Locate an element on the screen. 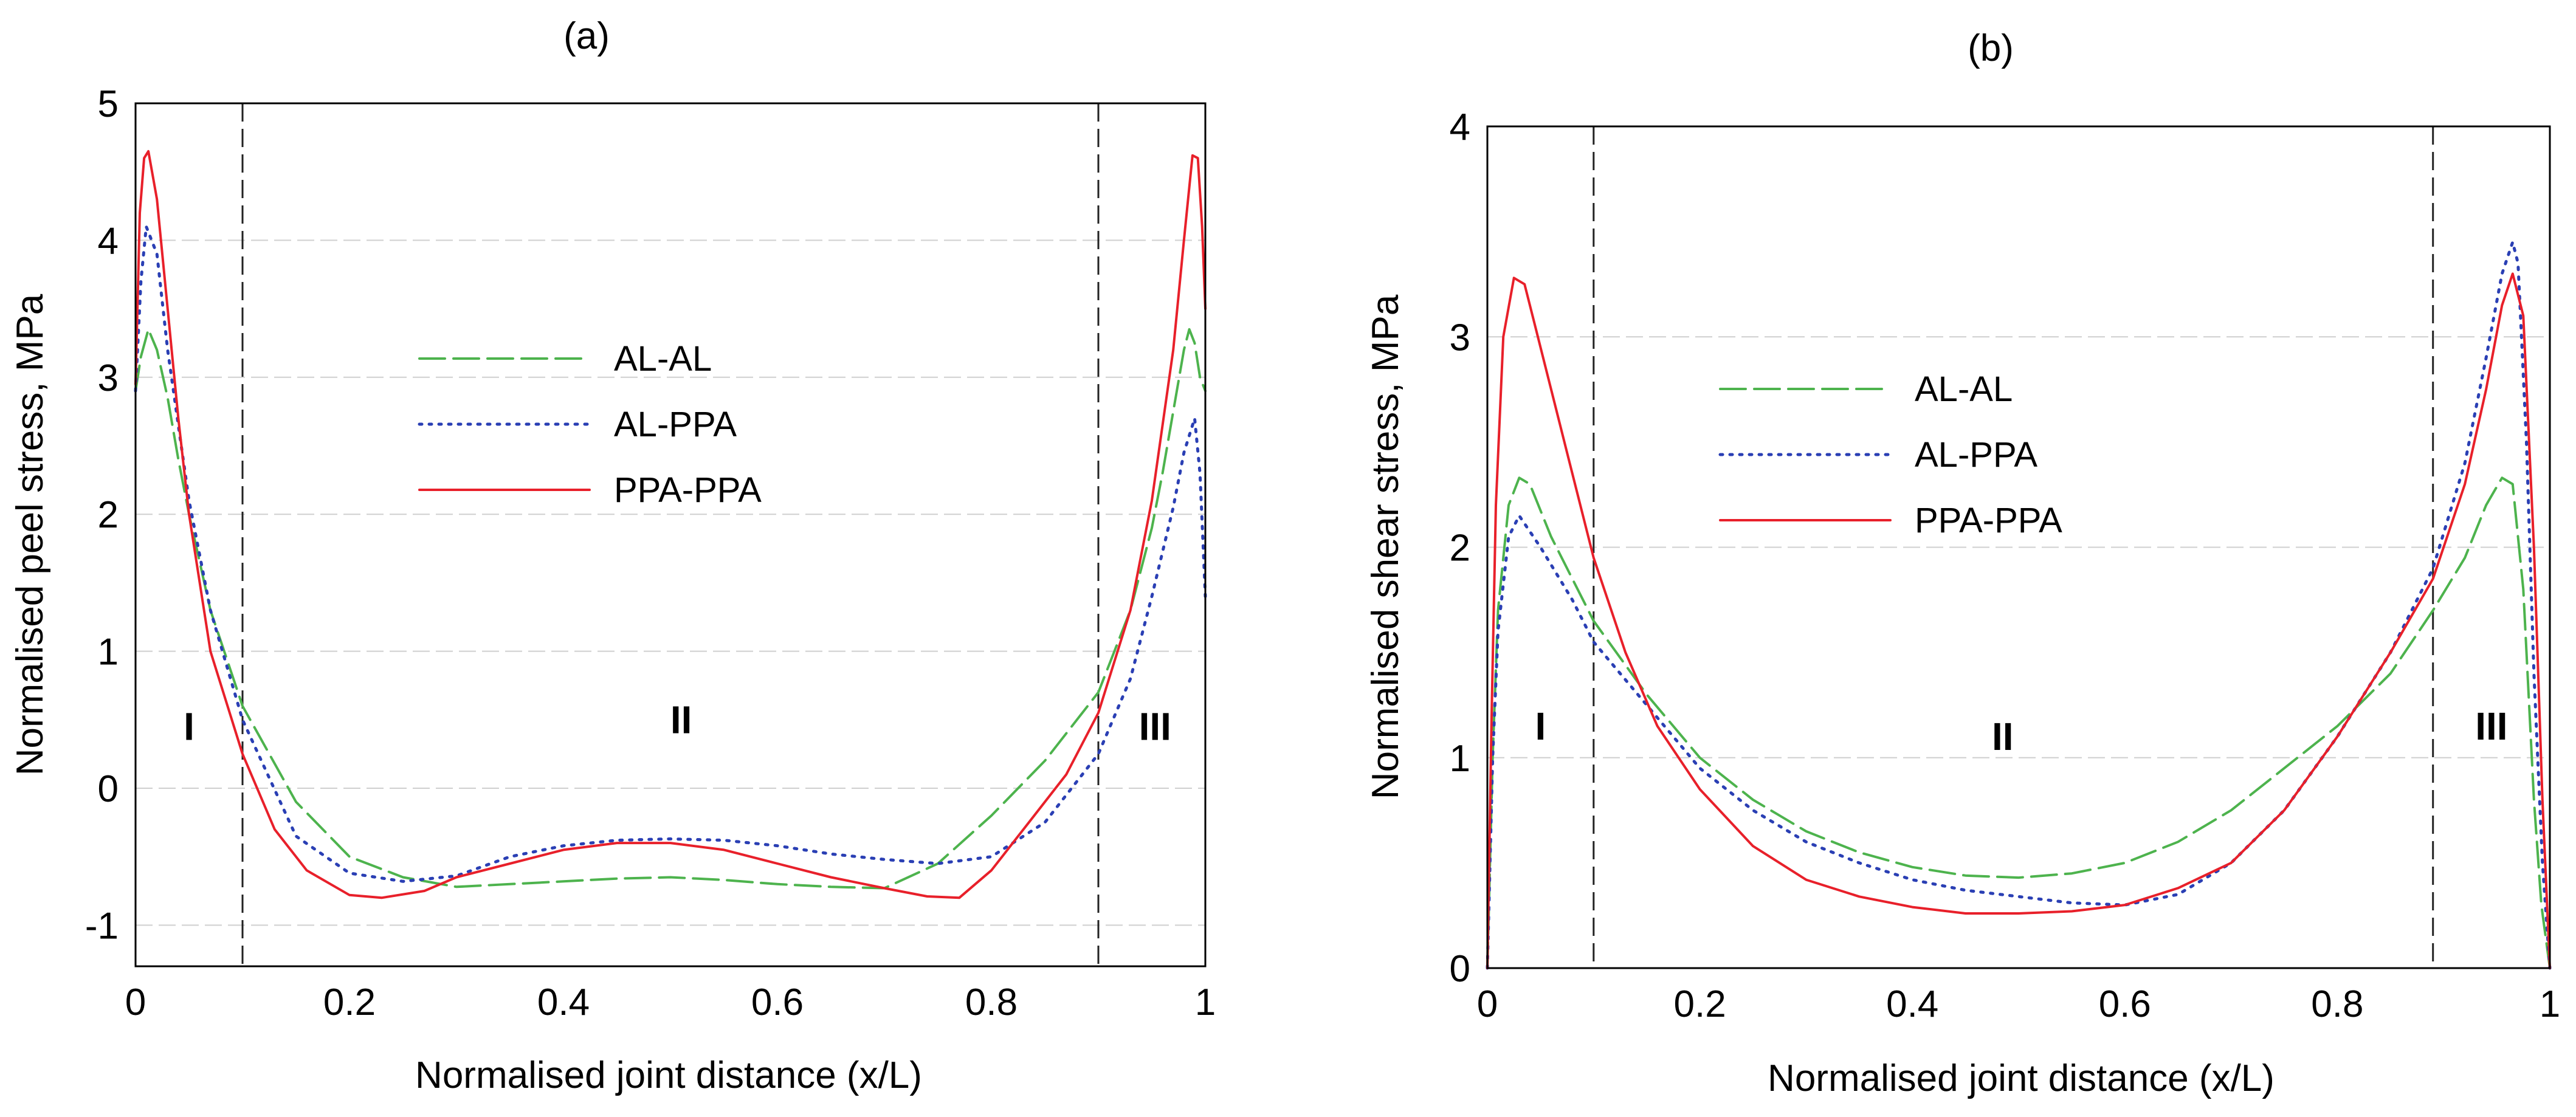 The width and height of the screenshot is (2576, 1117). panel-b-x-ticks: 0 0.2 0.4 0.6 0.8 1 is located at coordinates (2019, 1004).